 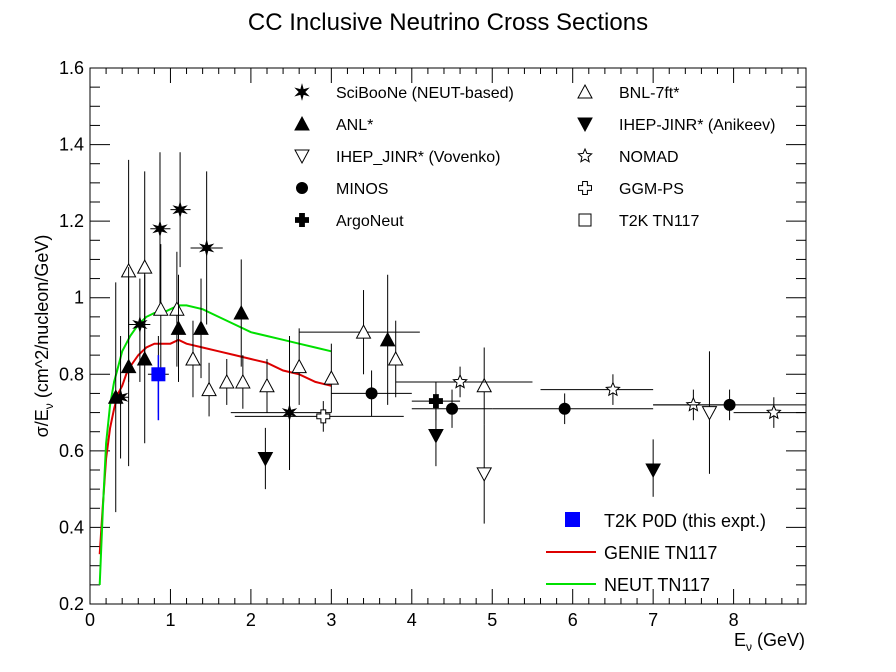 What do you see at coordinates (649, 157) in the screenshot?
I see `legend-label: NOMAD` at bounding box center [649, 157].